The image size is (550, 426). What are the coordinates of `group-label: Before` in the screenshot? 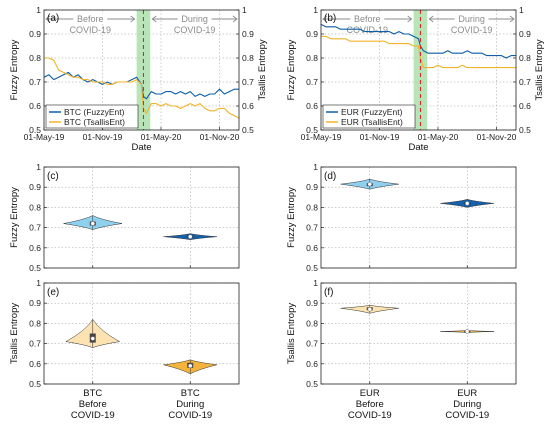 It's located at (93, 404).